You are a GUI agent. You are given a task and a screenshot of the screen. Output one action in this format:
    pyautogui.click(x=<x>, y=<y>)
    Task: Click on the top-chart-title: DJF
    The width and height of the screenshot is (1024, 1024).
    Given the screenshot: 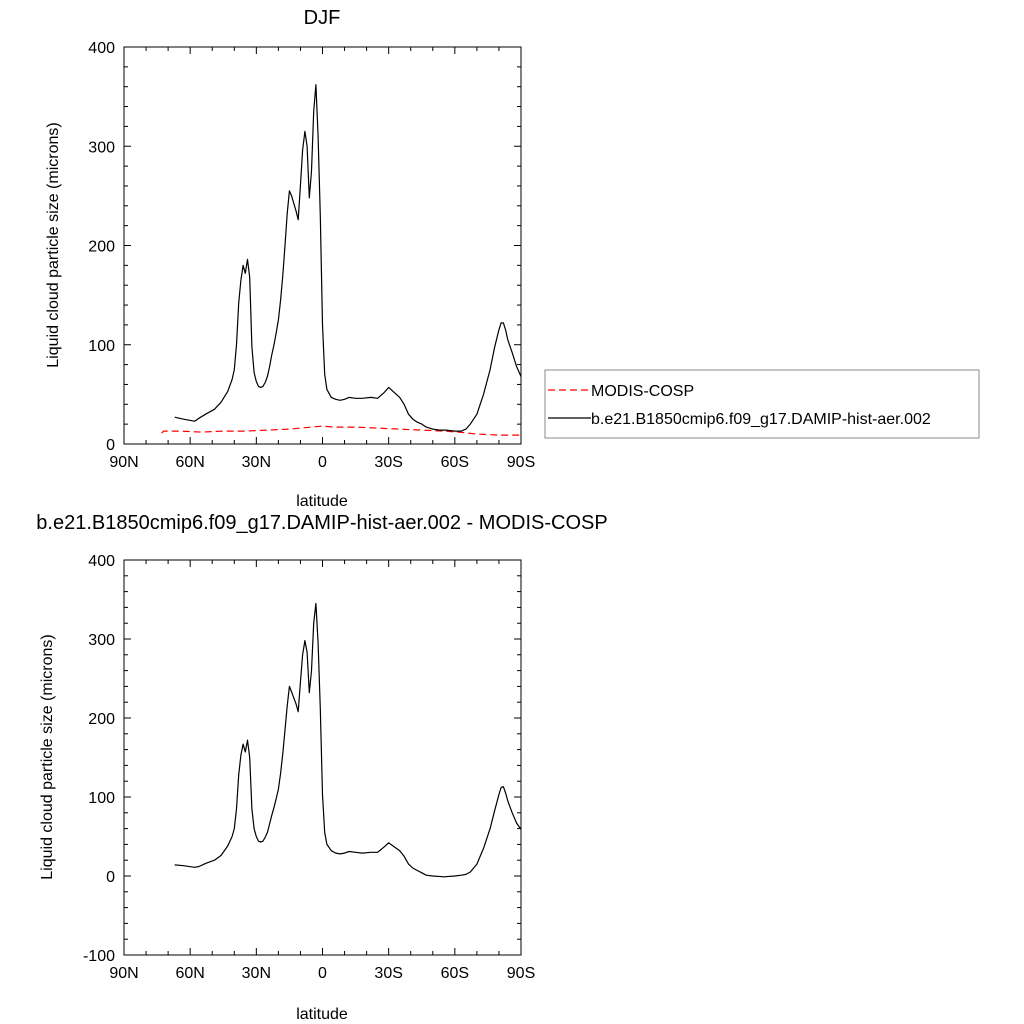 What is the action you would take?
    pyautogui.click(x=322, y=18)
    